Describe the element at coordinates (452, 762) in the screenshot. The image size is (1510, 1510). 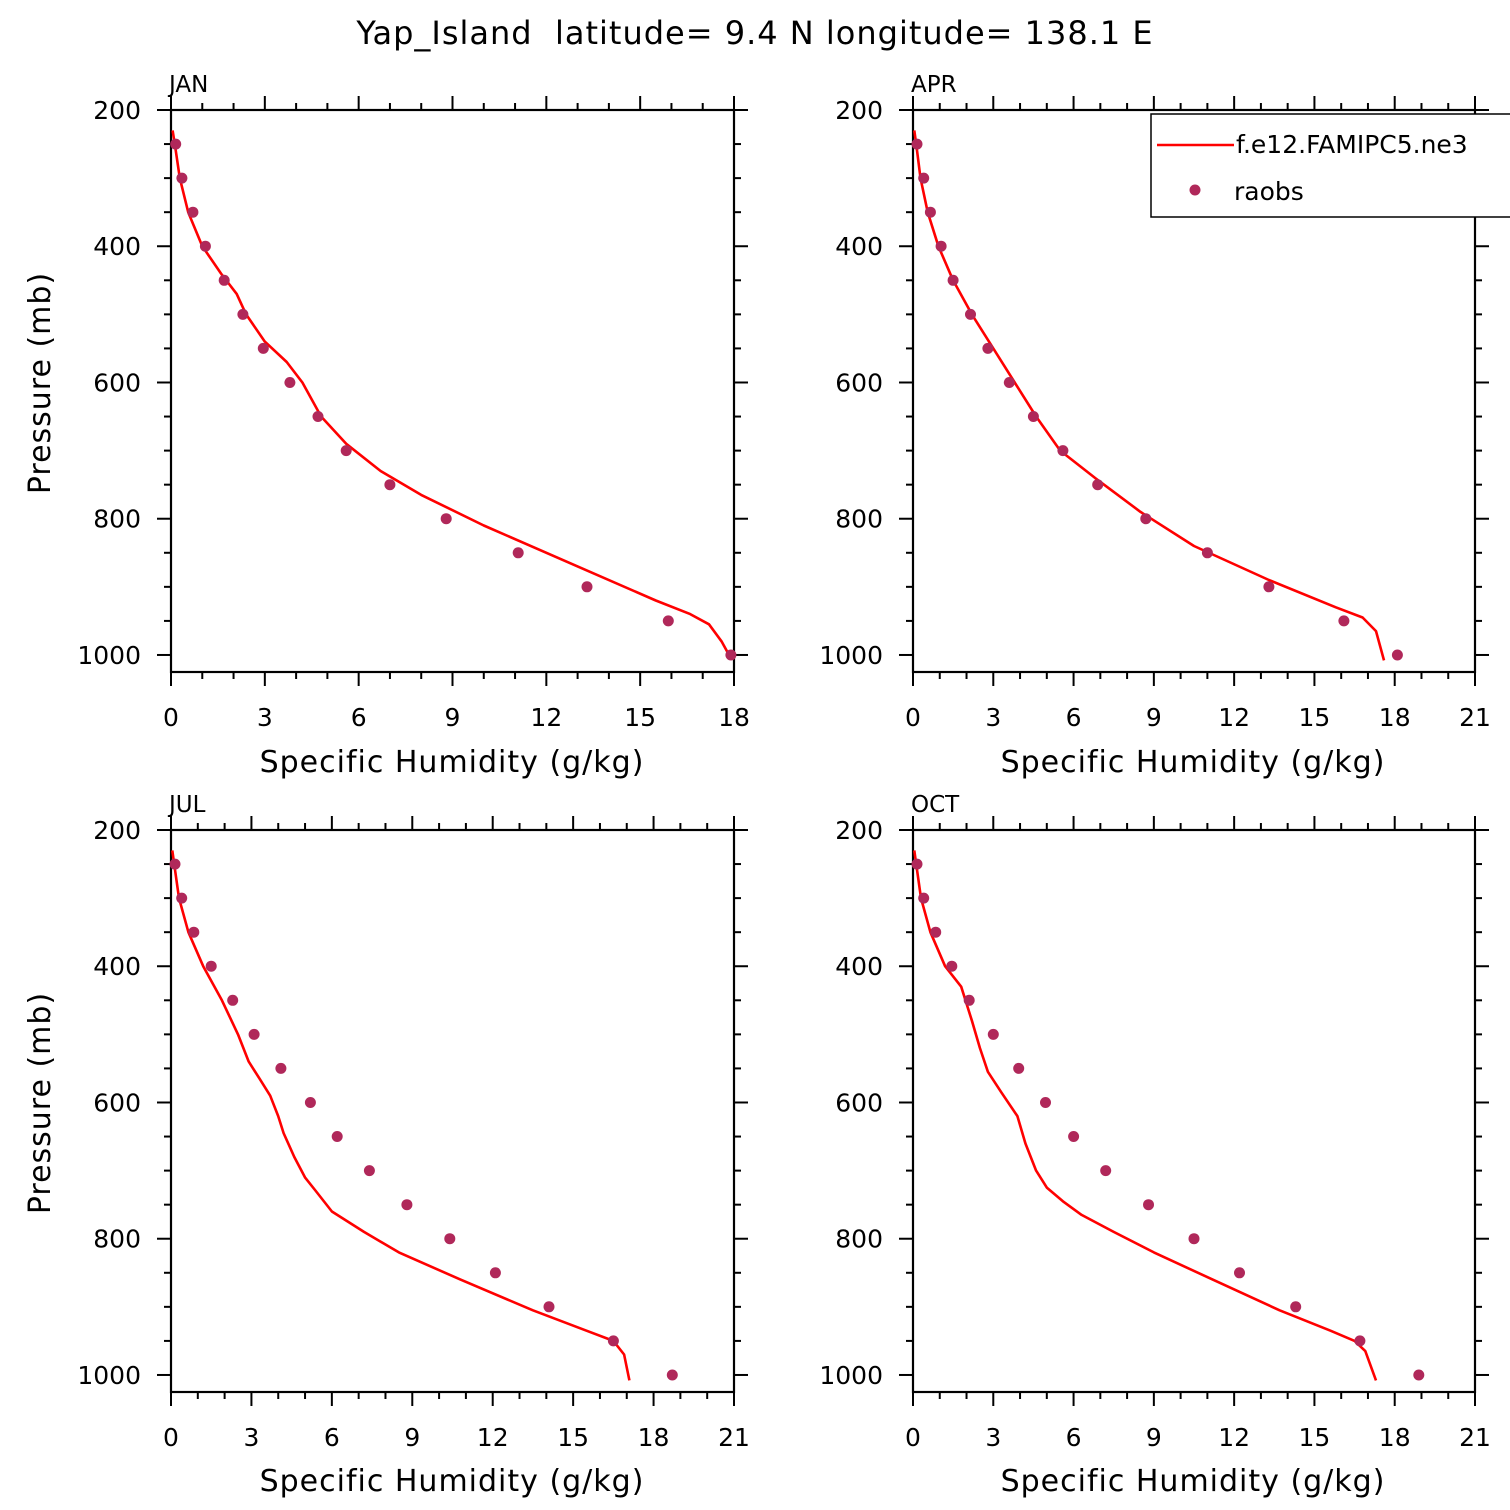
I see `x-axis-label-jan: Specific Humidity (g/kg)` at that location.